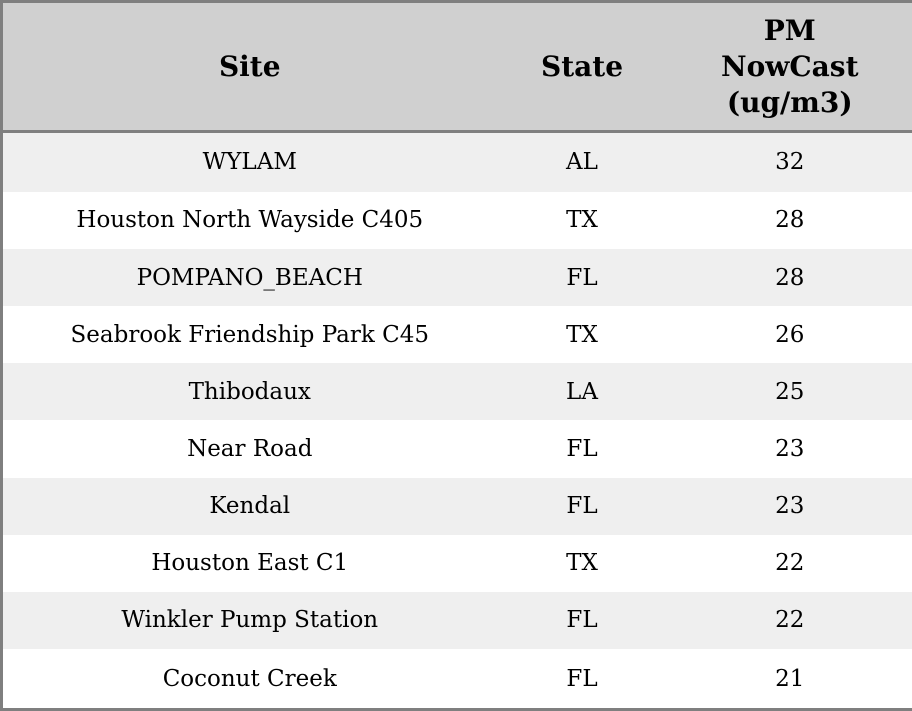 The image size is (912, 711). Describe the element at coordinates (790, 391) in the screenshot. I see `value-cell: 25` at that location.